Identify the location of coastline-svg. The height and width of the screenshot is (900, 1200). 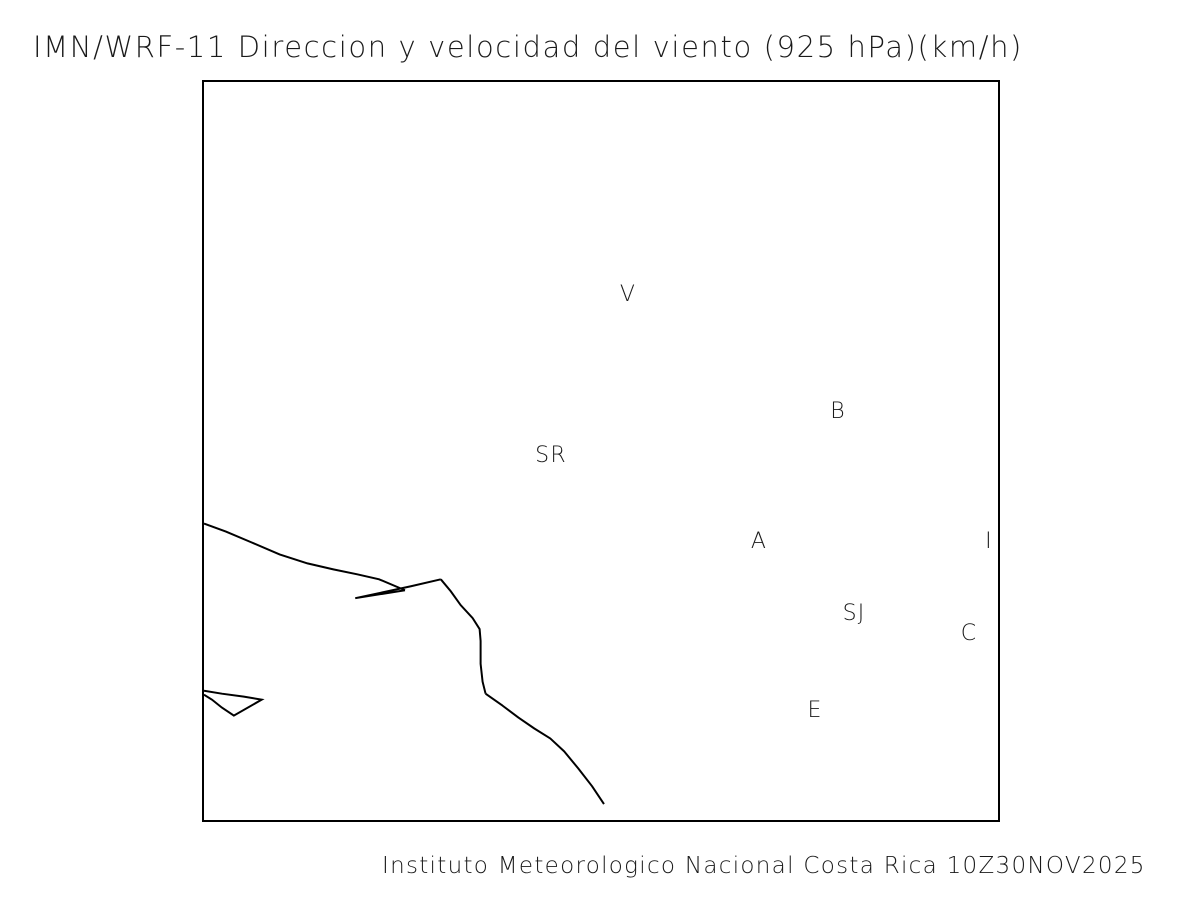
(404, 663).